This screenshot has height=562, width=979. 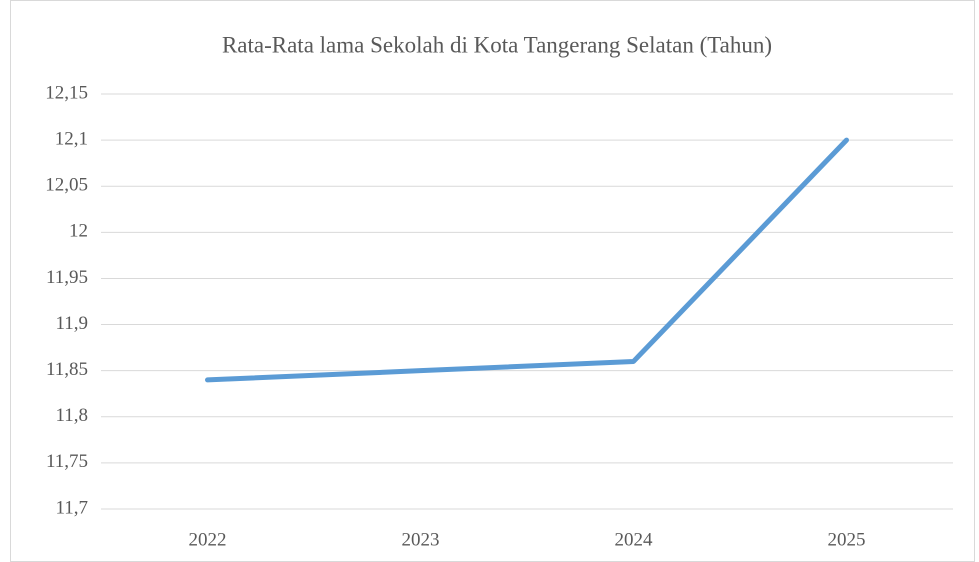 What do you see at coordinates (66, 185) in the screenshot?
I see `y-tick-label: 12,05` at bounding box center [66, 185].